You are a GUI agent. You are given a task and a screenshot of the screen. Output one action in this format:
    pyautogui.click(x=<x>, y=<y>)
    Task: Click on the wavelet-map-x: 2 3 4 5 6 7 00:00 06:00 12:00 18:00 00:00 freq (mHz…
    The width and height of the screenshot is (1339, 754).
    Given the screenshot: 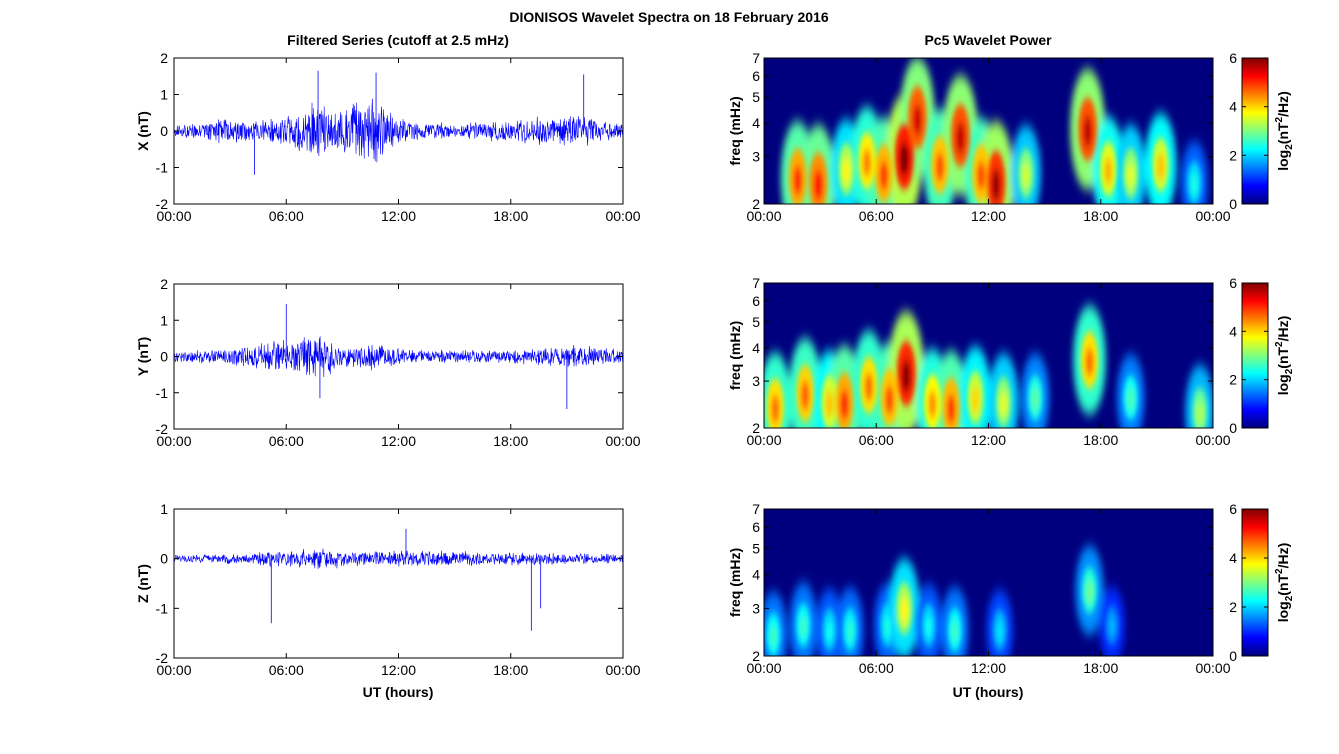 What is the action you would take?
    pyautogui.click(x=979, y=137)
    